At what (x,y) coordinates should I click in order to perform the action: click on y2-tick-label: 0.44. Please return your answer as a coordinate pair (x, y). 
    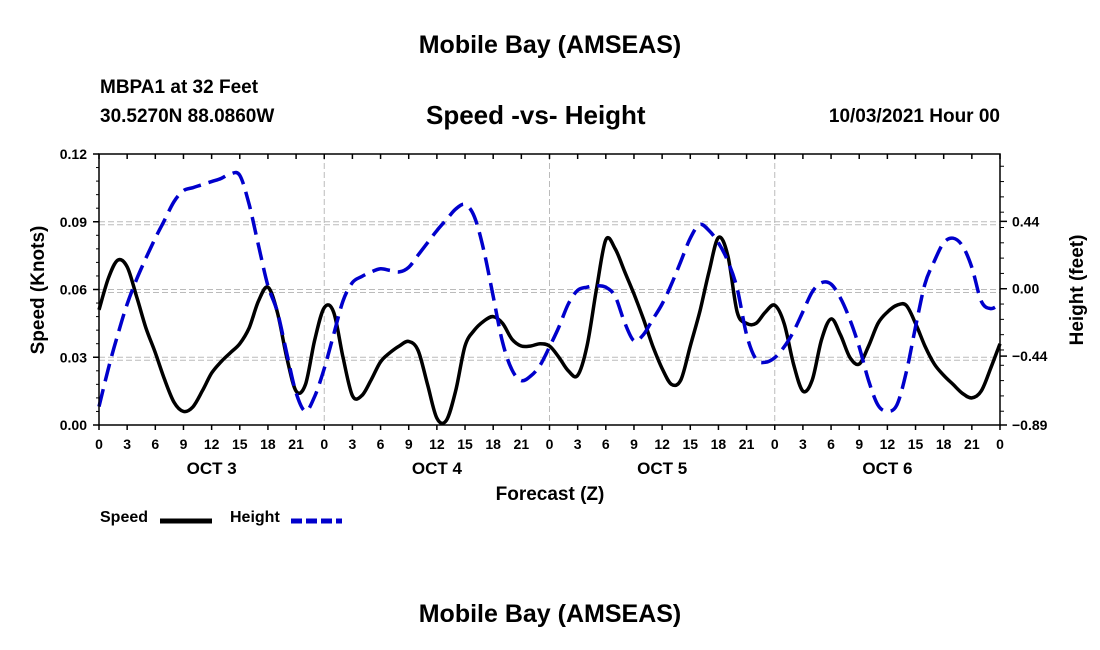
    Looking at the image, I should click on (1025, 221).